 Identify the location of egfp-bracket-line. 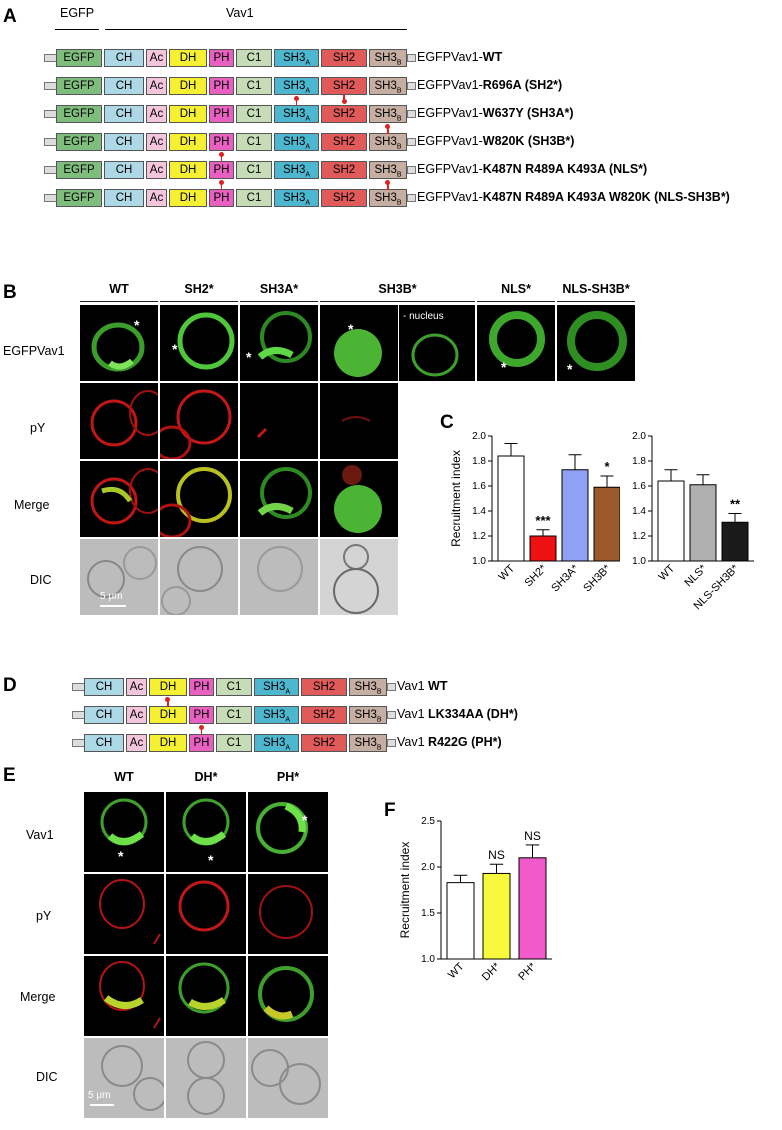
(77, 29).